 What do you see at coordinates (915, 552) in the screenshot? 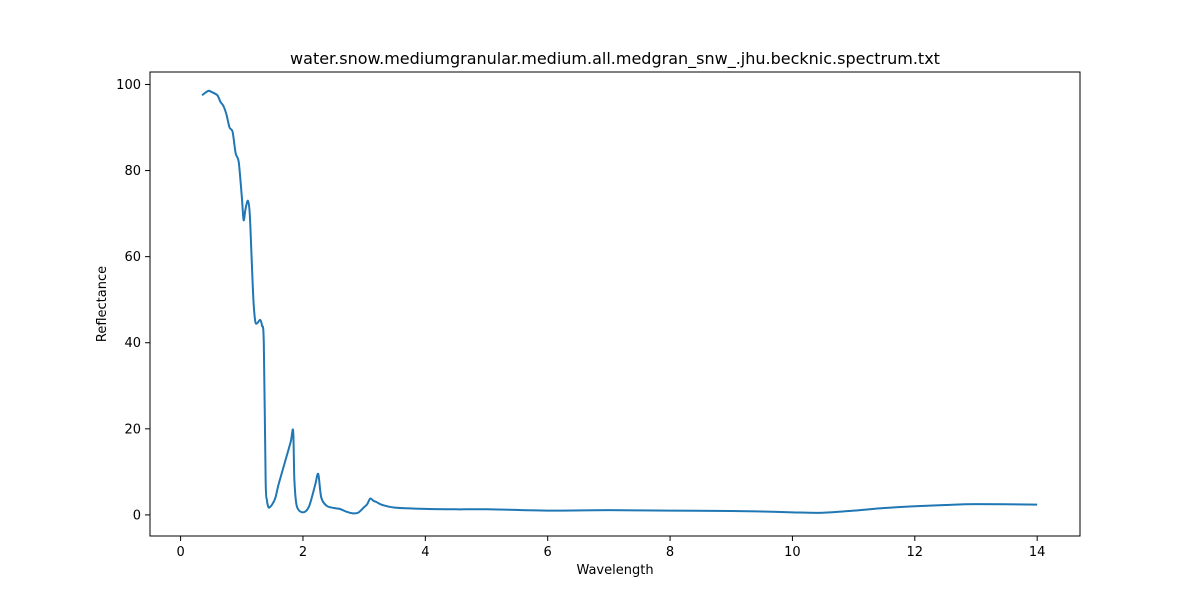
I see `x-tick-label: 12` at bounding box center [915, 552].